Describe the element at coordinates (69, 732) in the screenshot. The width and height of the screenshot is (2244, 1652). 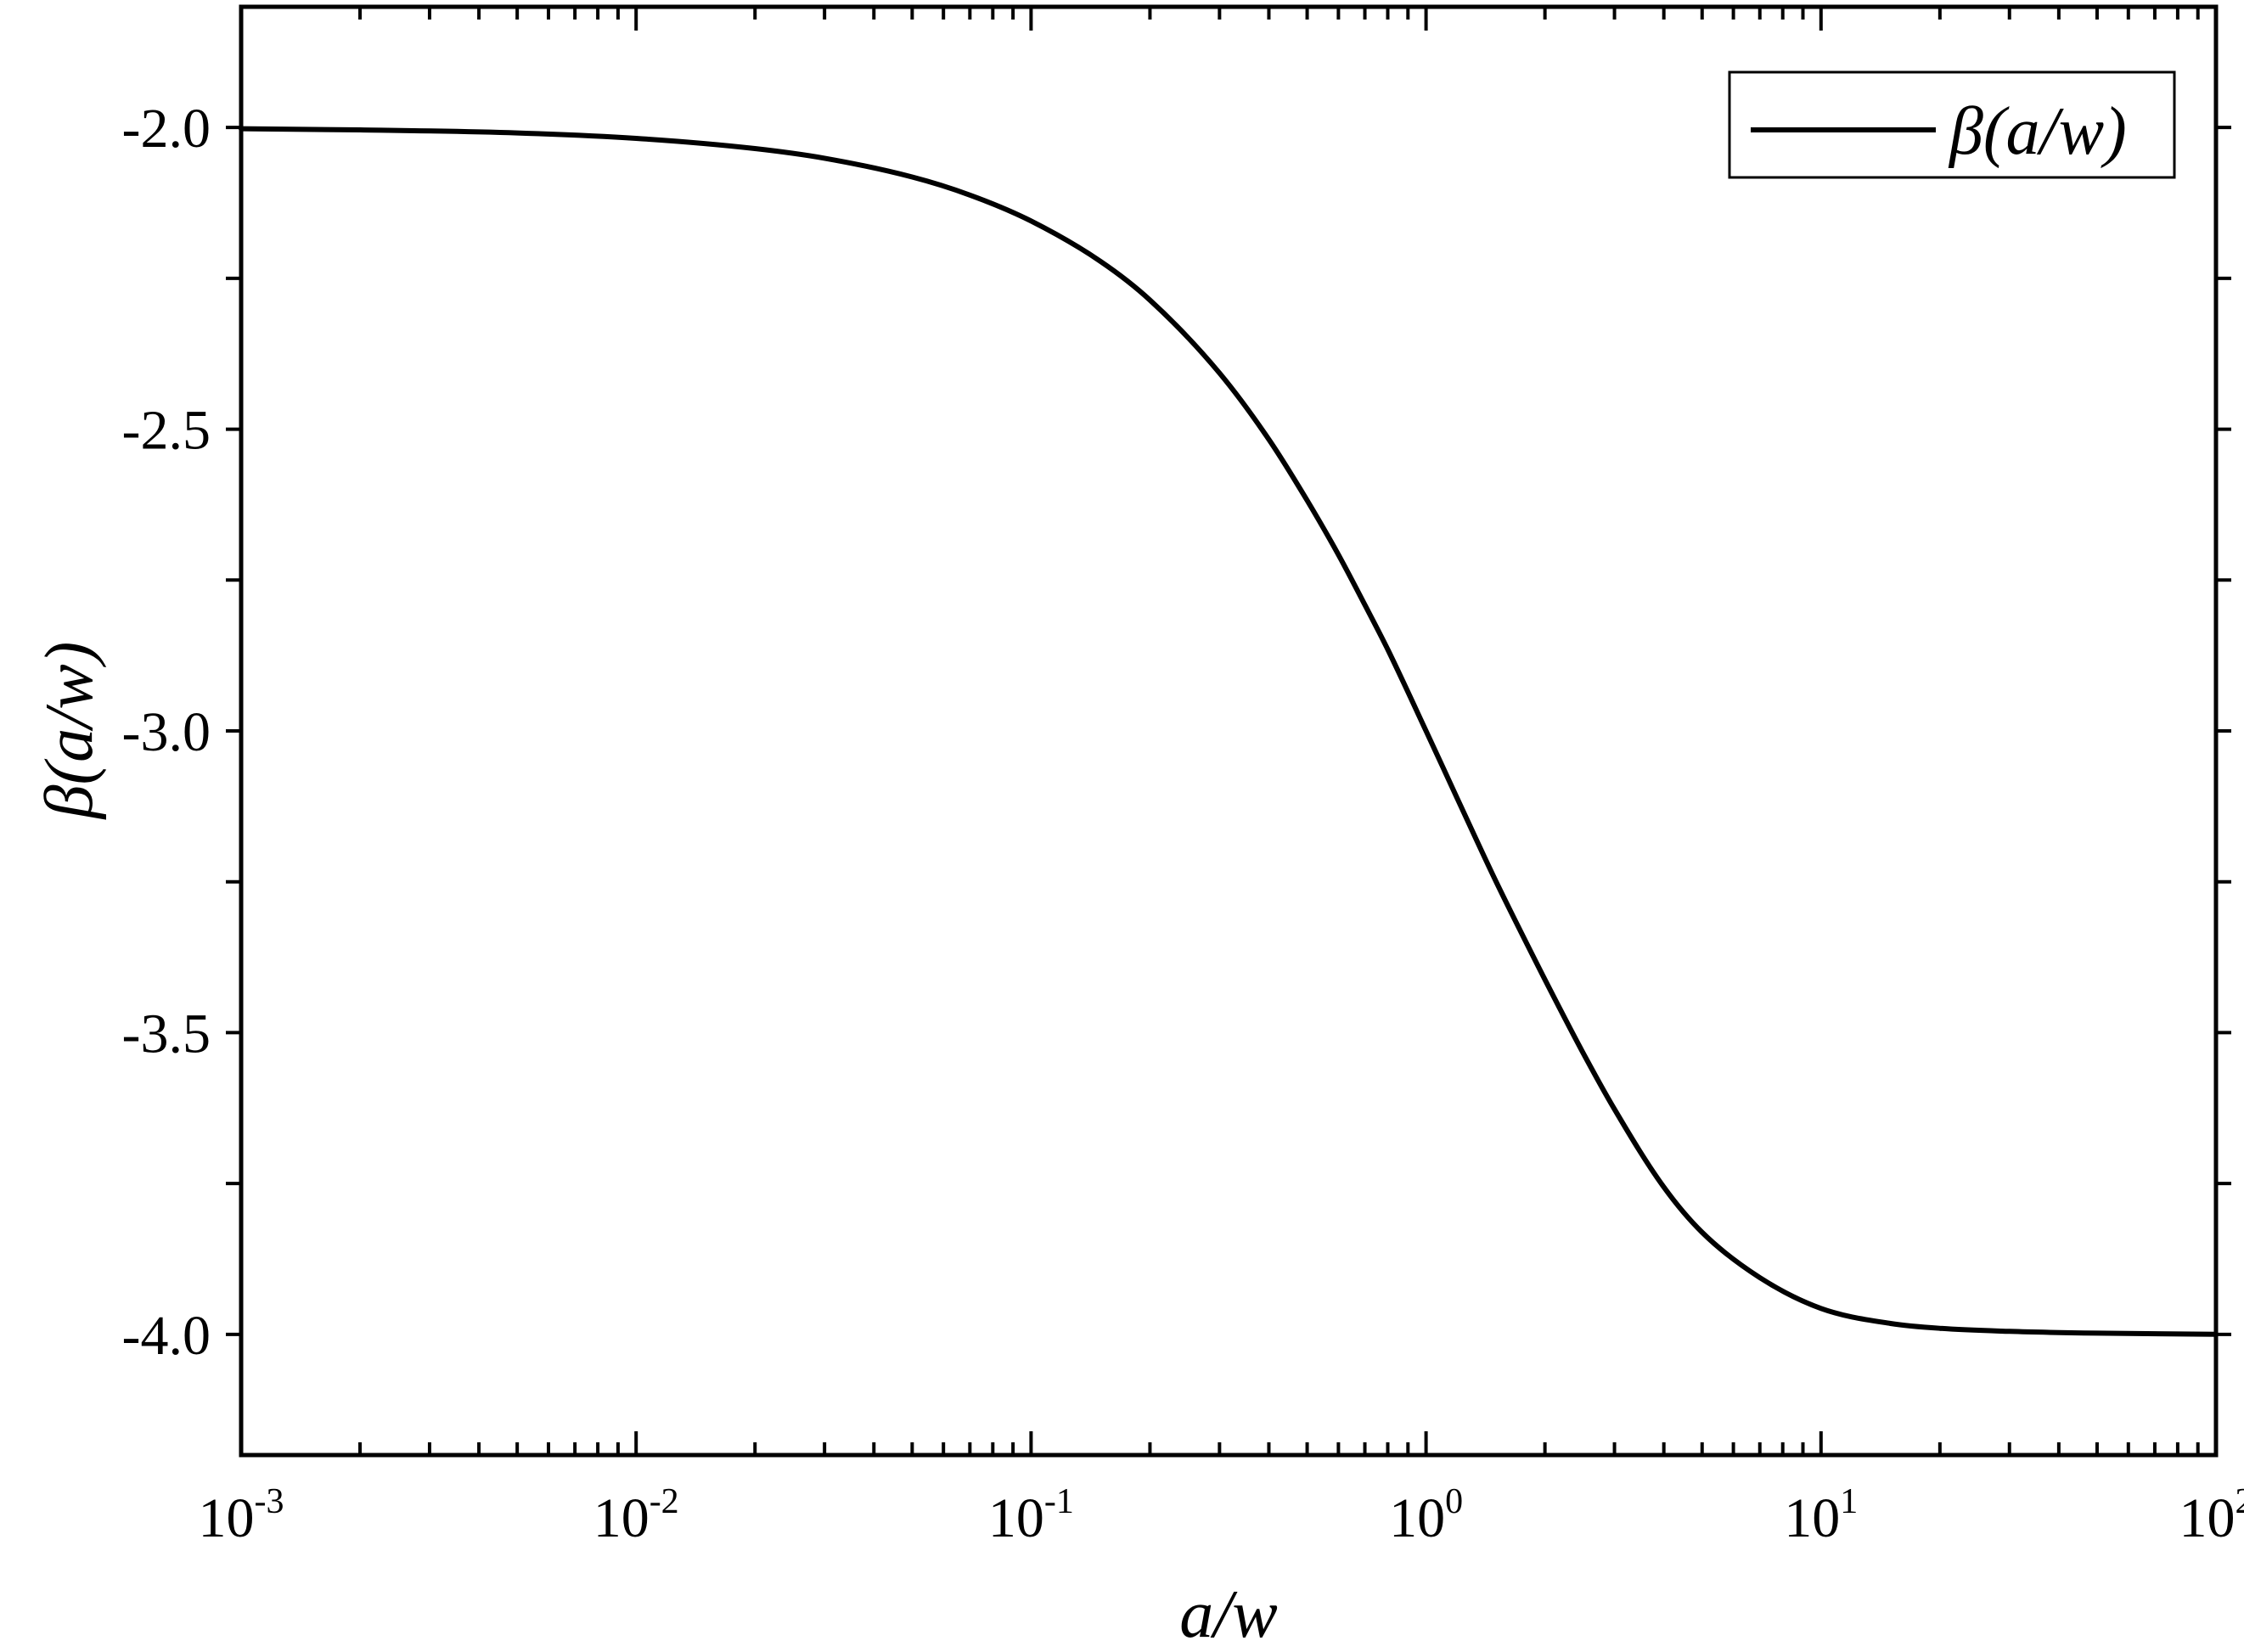
I see `y-axis-title: β(a/w)` at that location.